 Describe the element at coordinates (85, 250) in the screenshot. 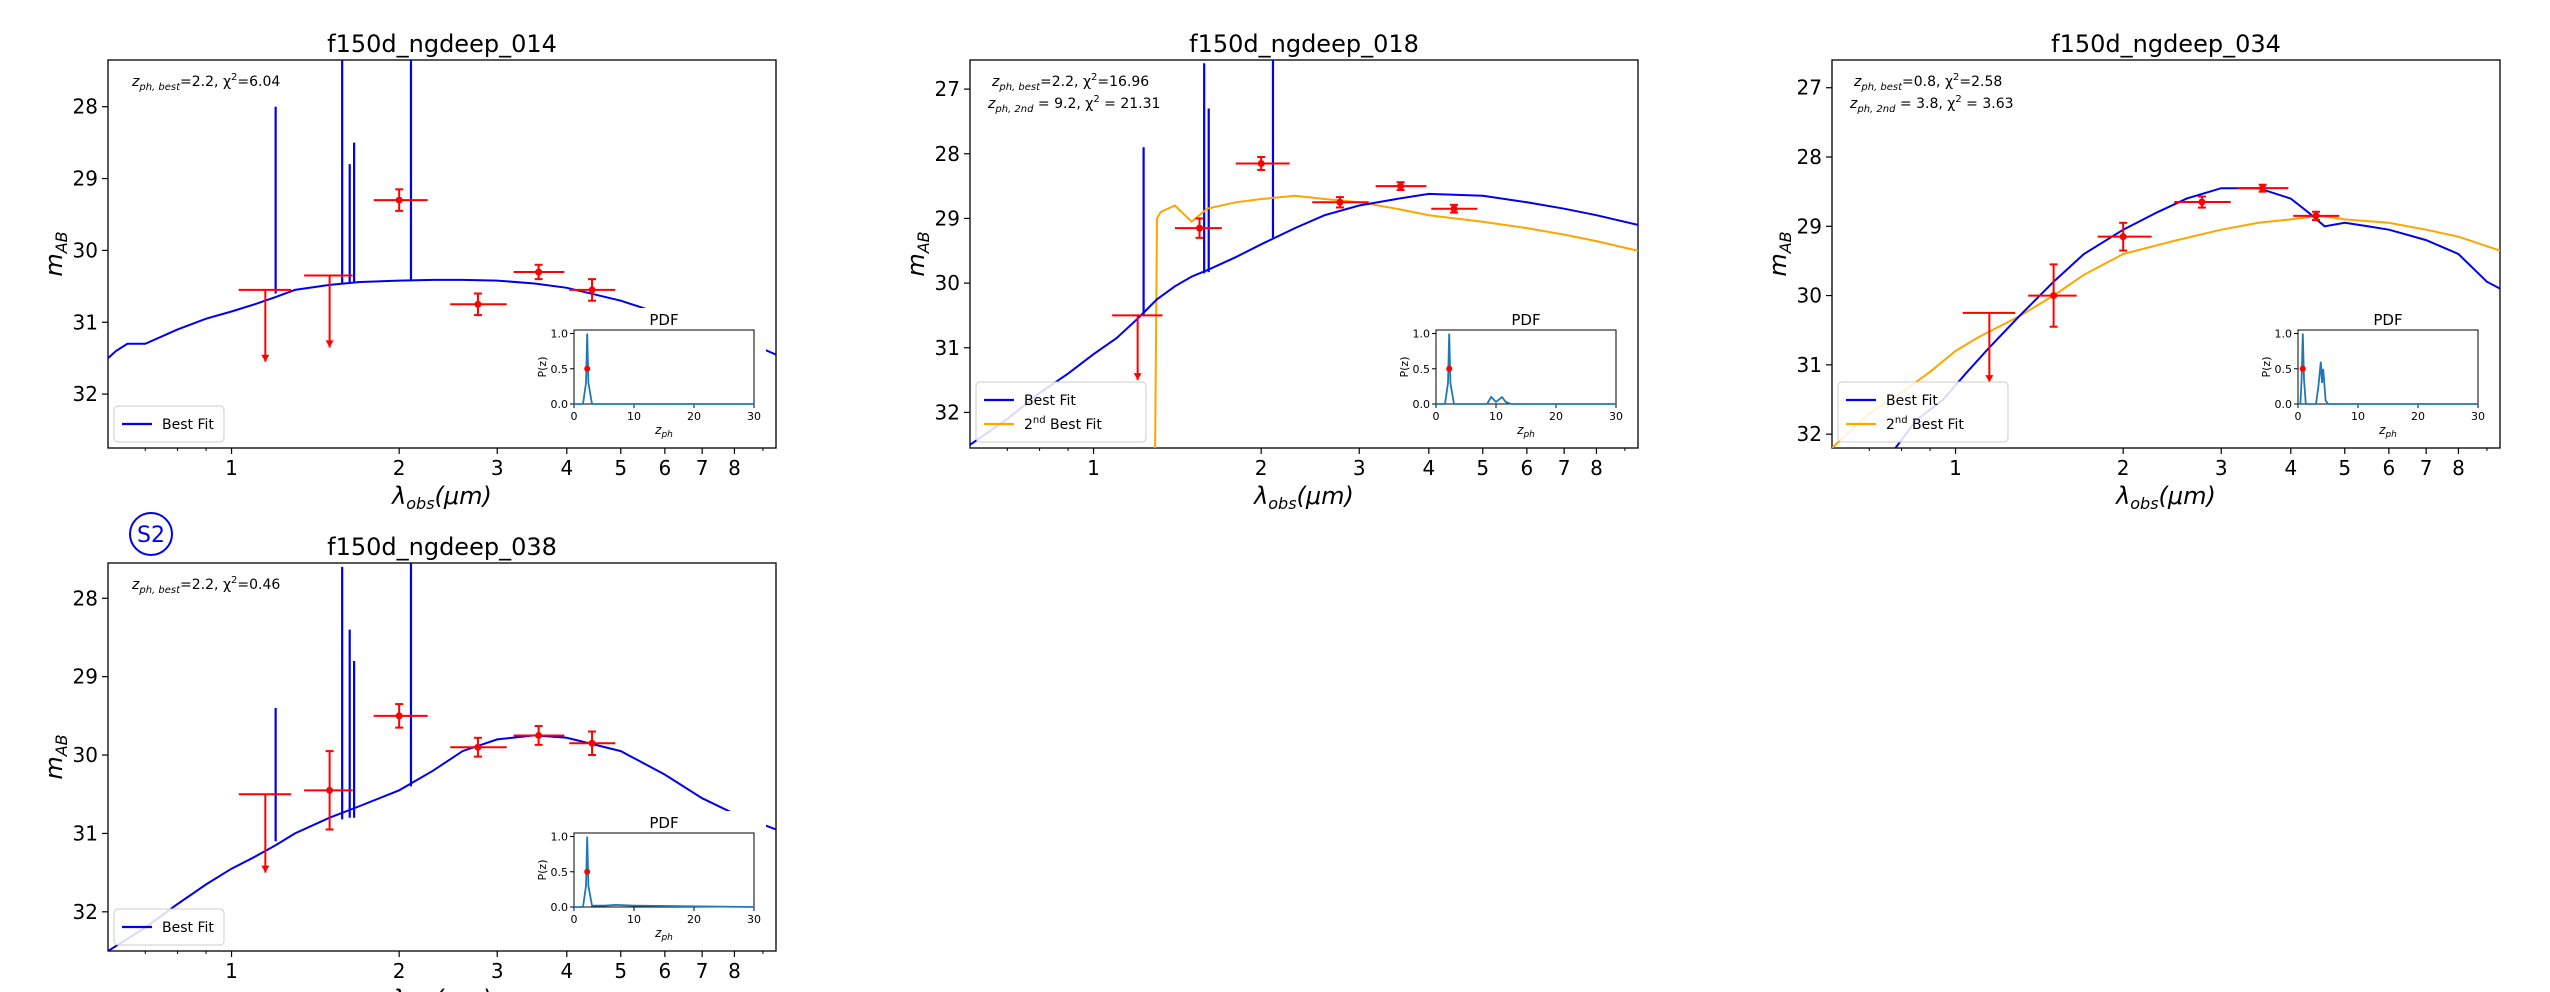

I see `y-tick-label: 30` at that location.